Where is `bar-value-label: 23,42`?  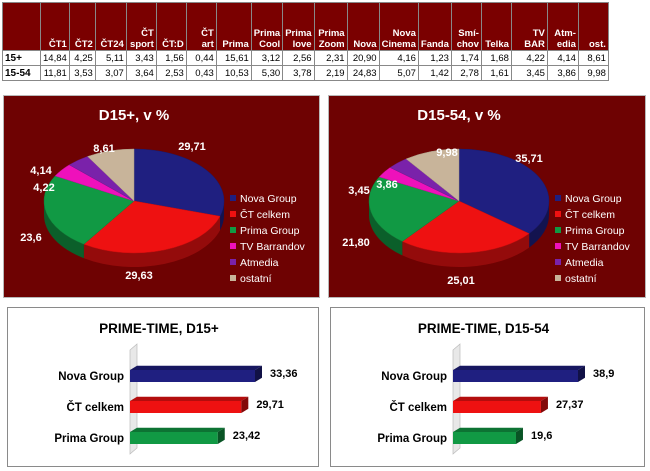 bar-value-label: 23,42 is located at coordinates (247, 436).